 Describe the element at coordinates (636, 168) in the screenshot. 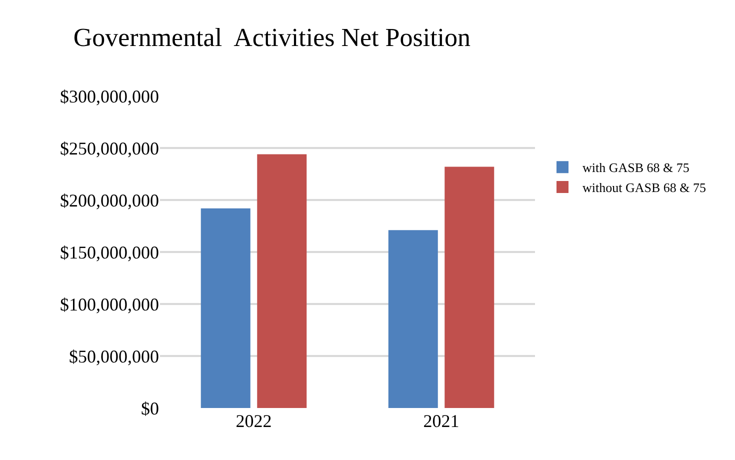

I see `legend-label: with GASB 68 & 75` at that location.